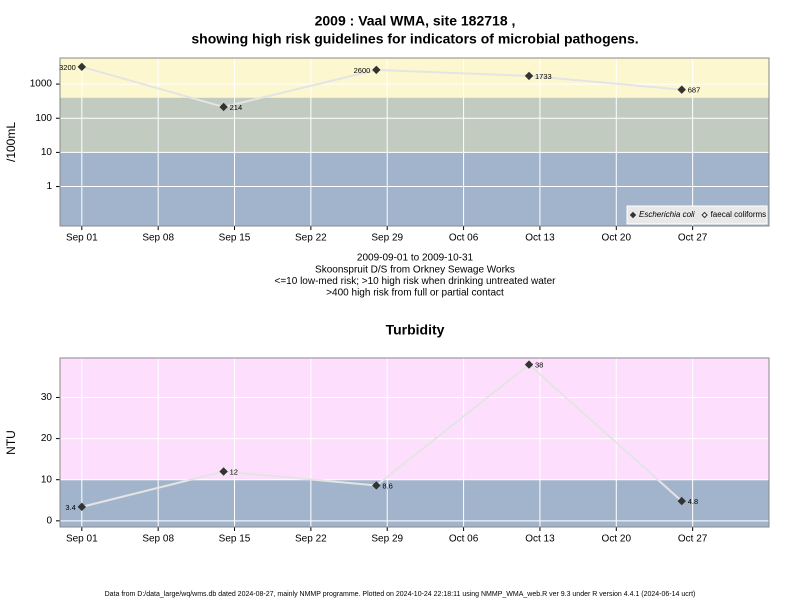 The width and height of the screenshot is (800, 600). Describe the element at coordinates (236, 107) in the screenshot. I see `data-label: 214` at that location.